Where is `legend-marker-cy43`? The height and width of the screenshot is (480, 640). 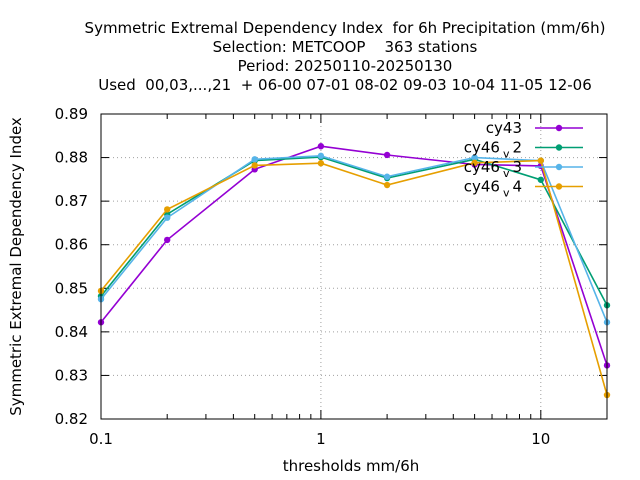
legend-marker-cy43 is located at coordinates (559, 128).